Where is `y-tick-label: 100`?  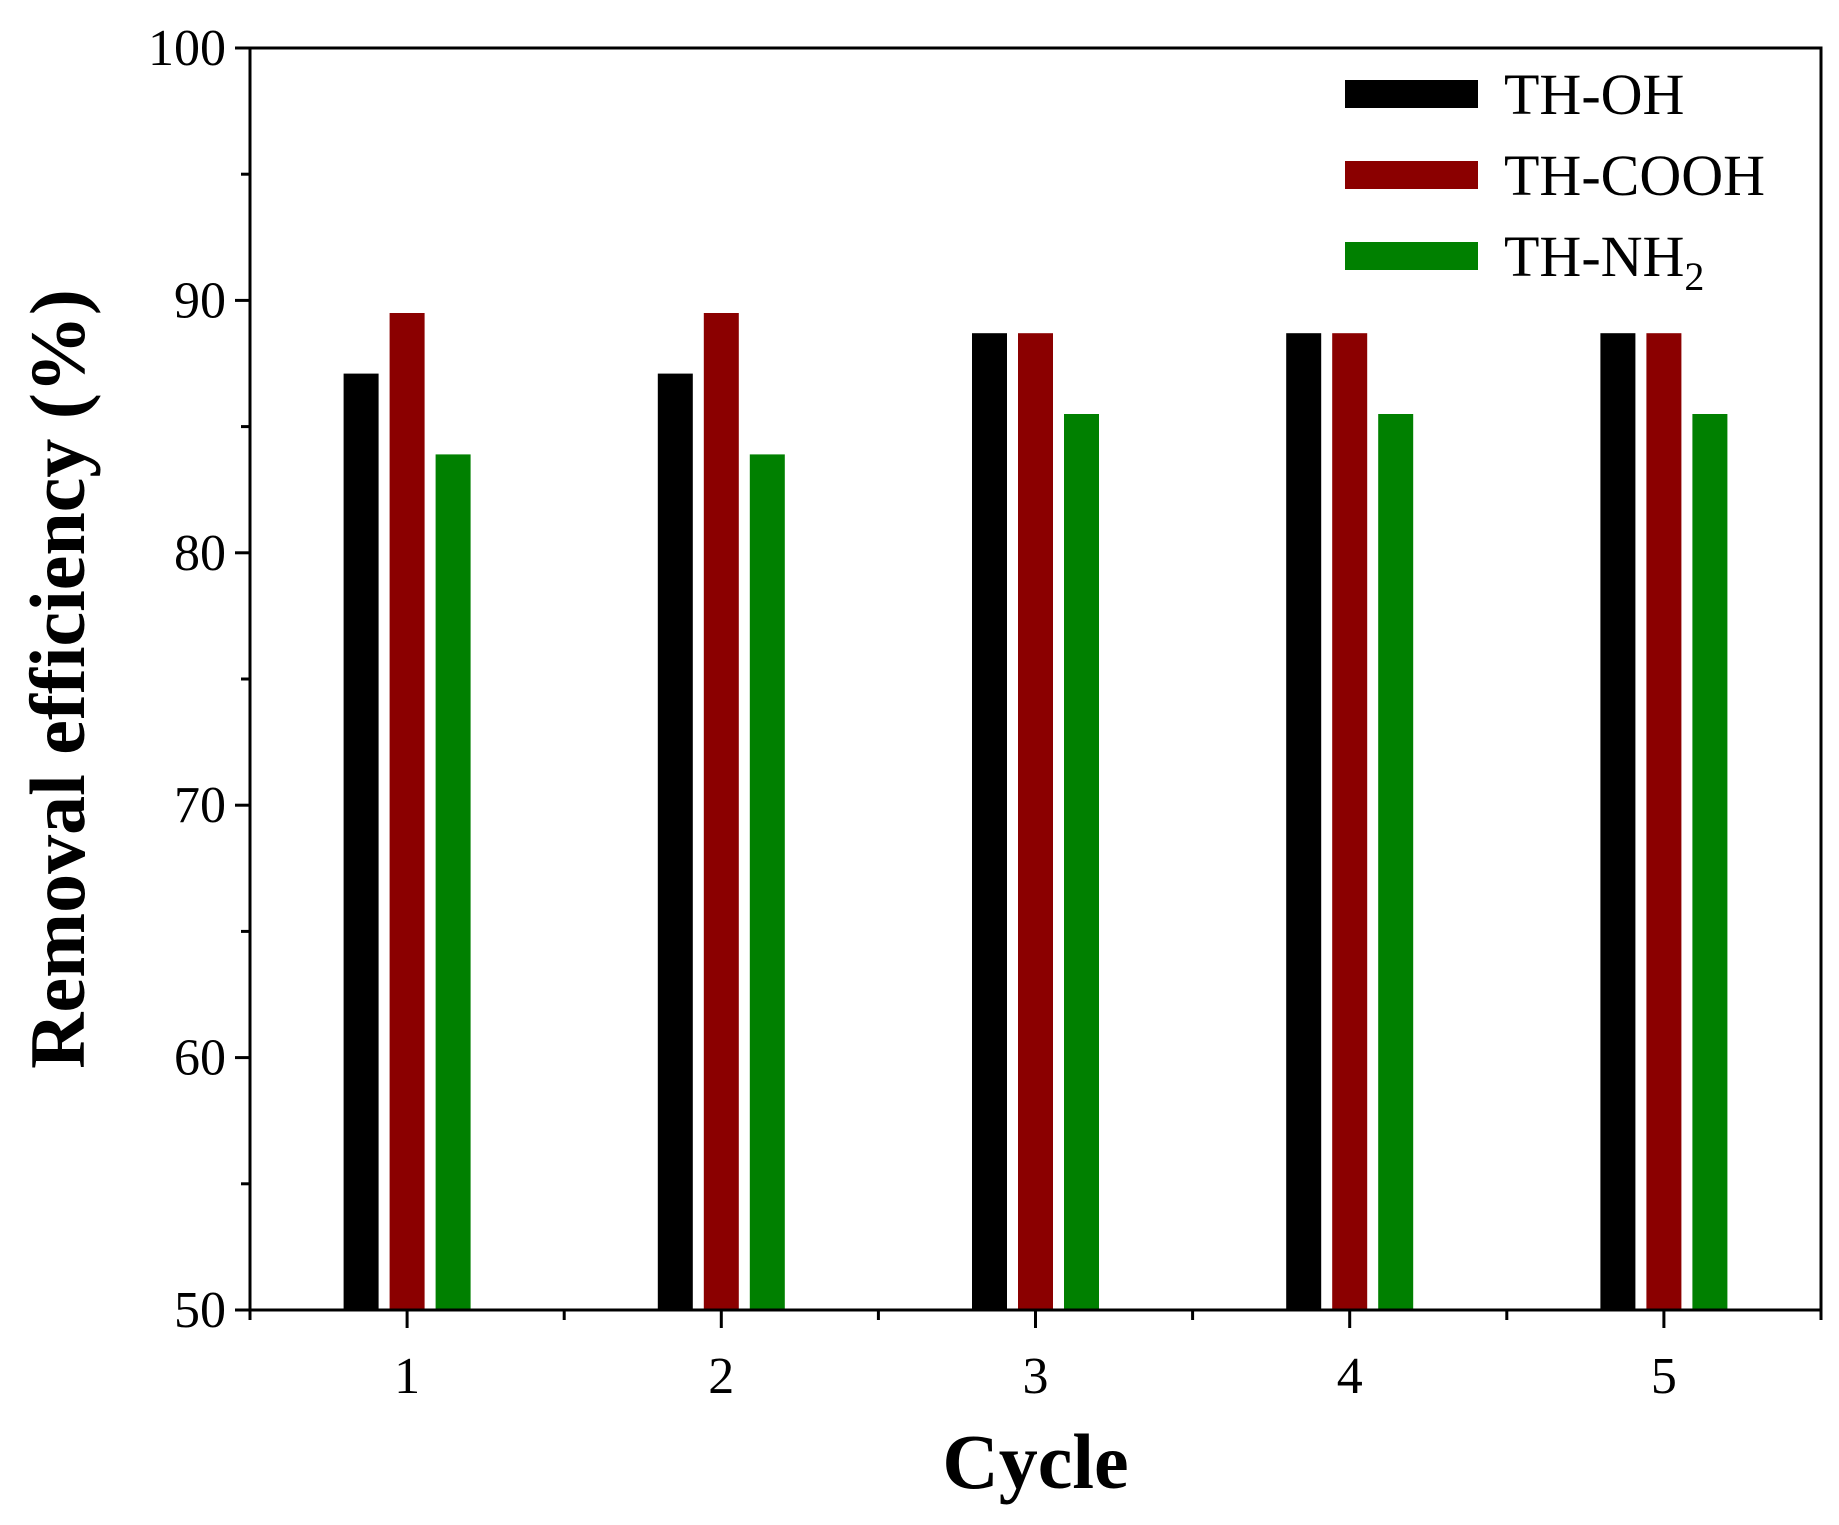 y-tick-label: 100 is located at coordinates (187, 48).